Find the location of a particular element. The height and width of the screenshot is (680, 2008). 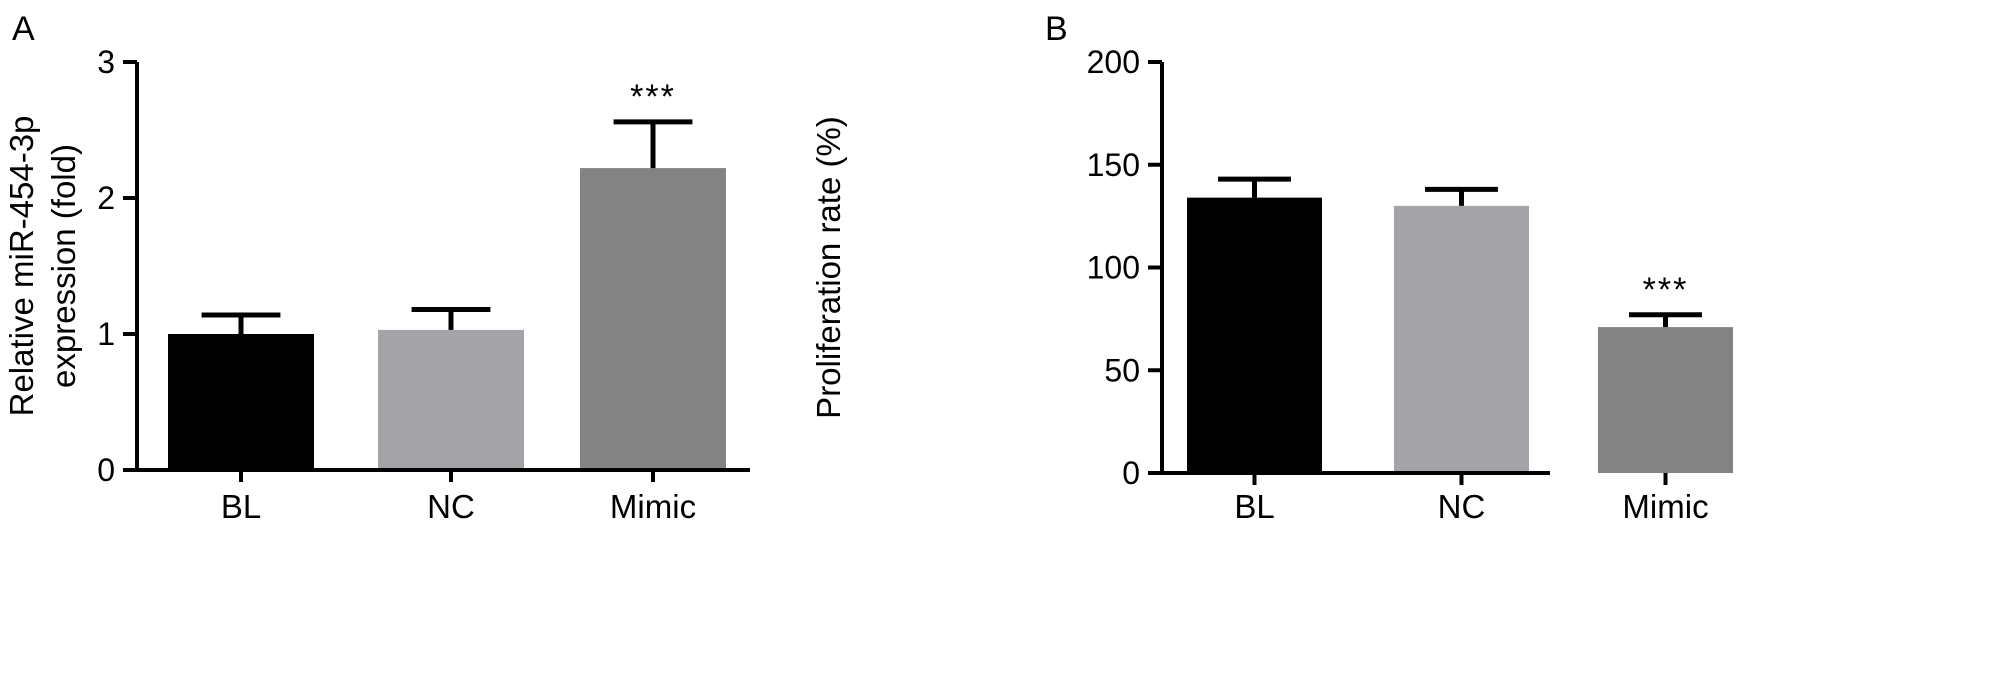

y-tick-label: 1 is located at coordinates (106, 334).